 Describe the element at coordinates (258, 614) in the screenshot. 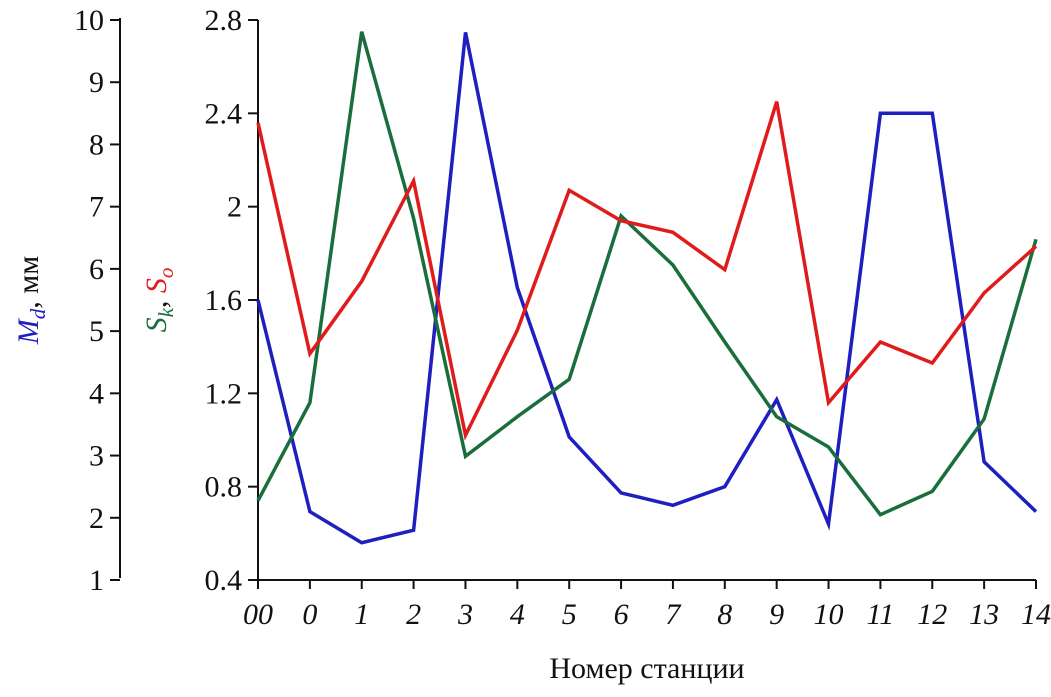

I see `x-tick-label: 00` at that location.